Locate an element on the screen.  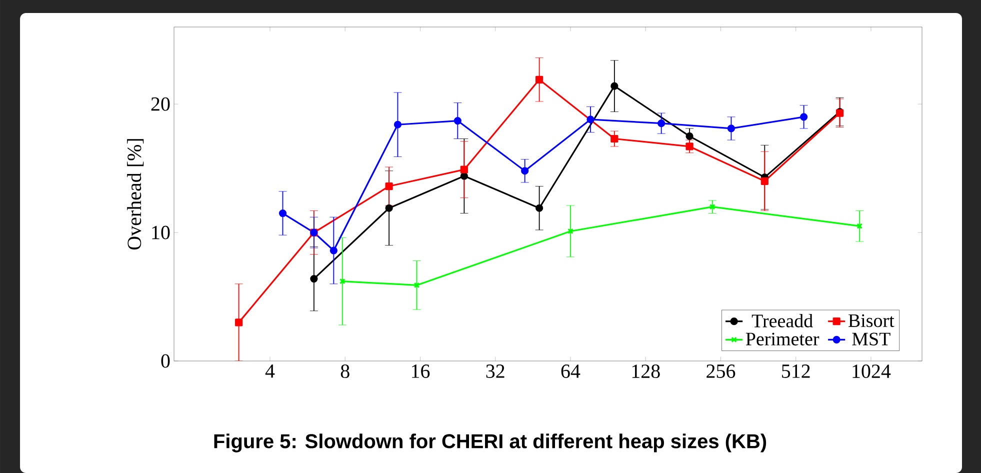
legend-label: Perimeter is located at coordinates (783, 339).